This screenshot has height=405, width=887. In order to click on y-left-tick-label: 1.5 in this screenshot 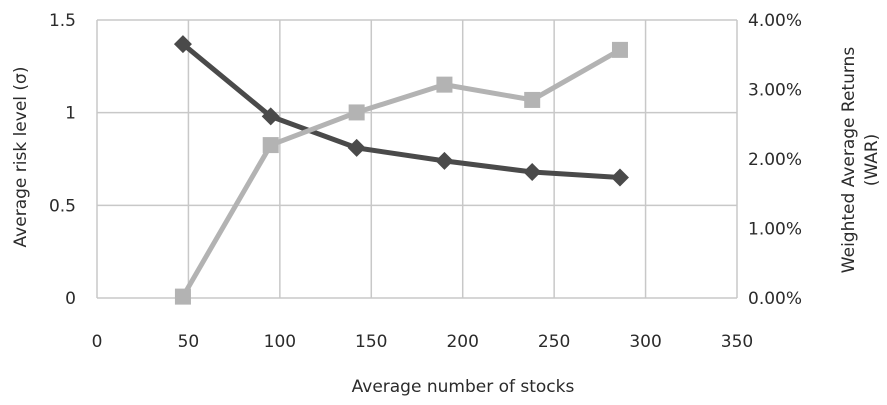, I will do `click(62, 21)`.